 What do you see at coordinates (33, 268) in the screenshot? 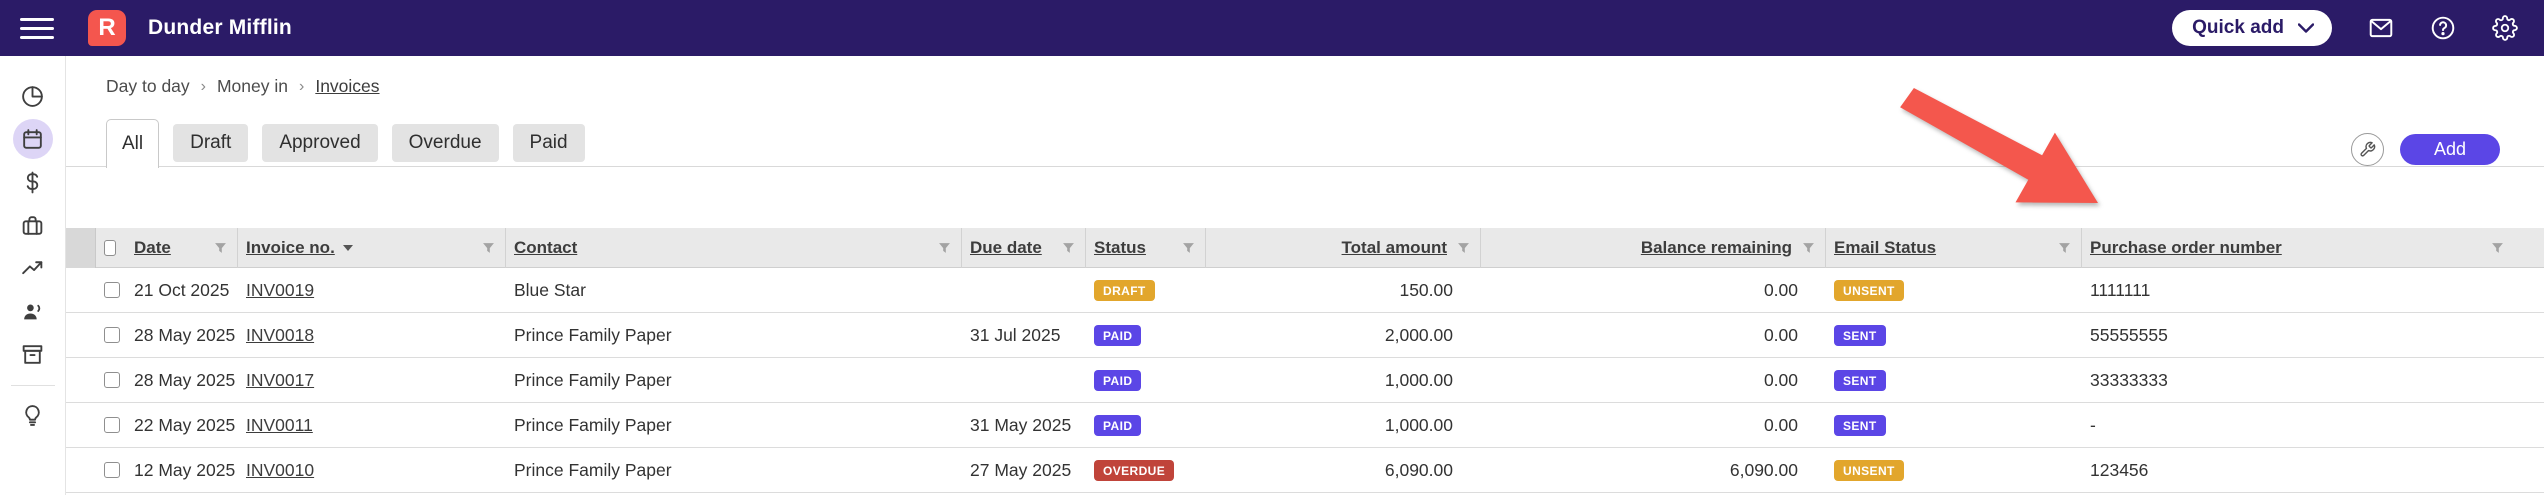
I see `sidebar-item-performance` at bounding box center [33, 268].